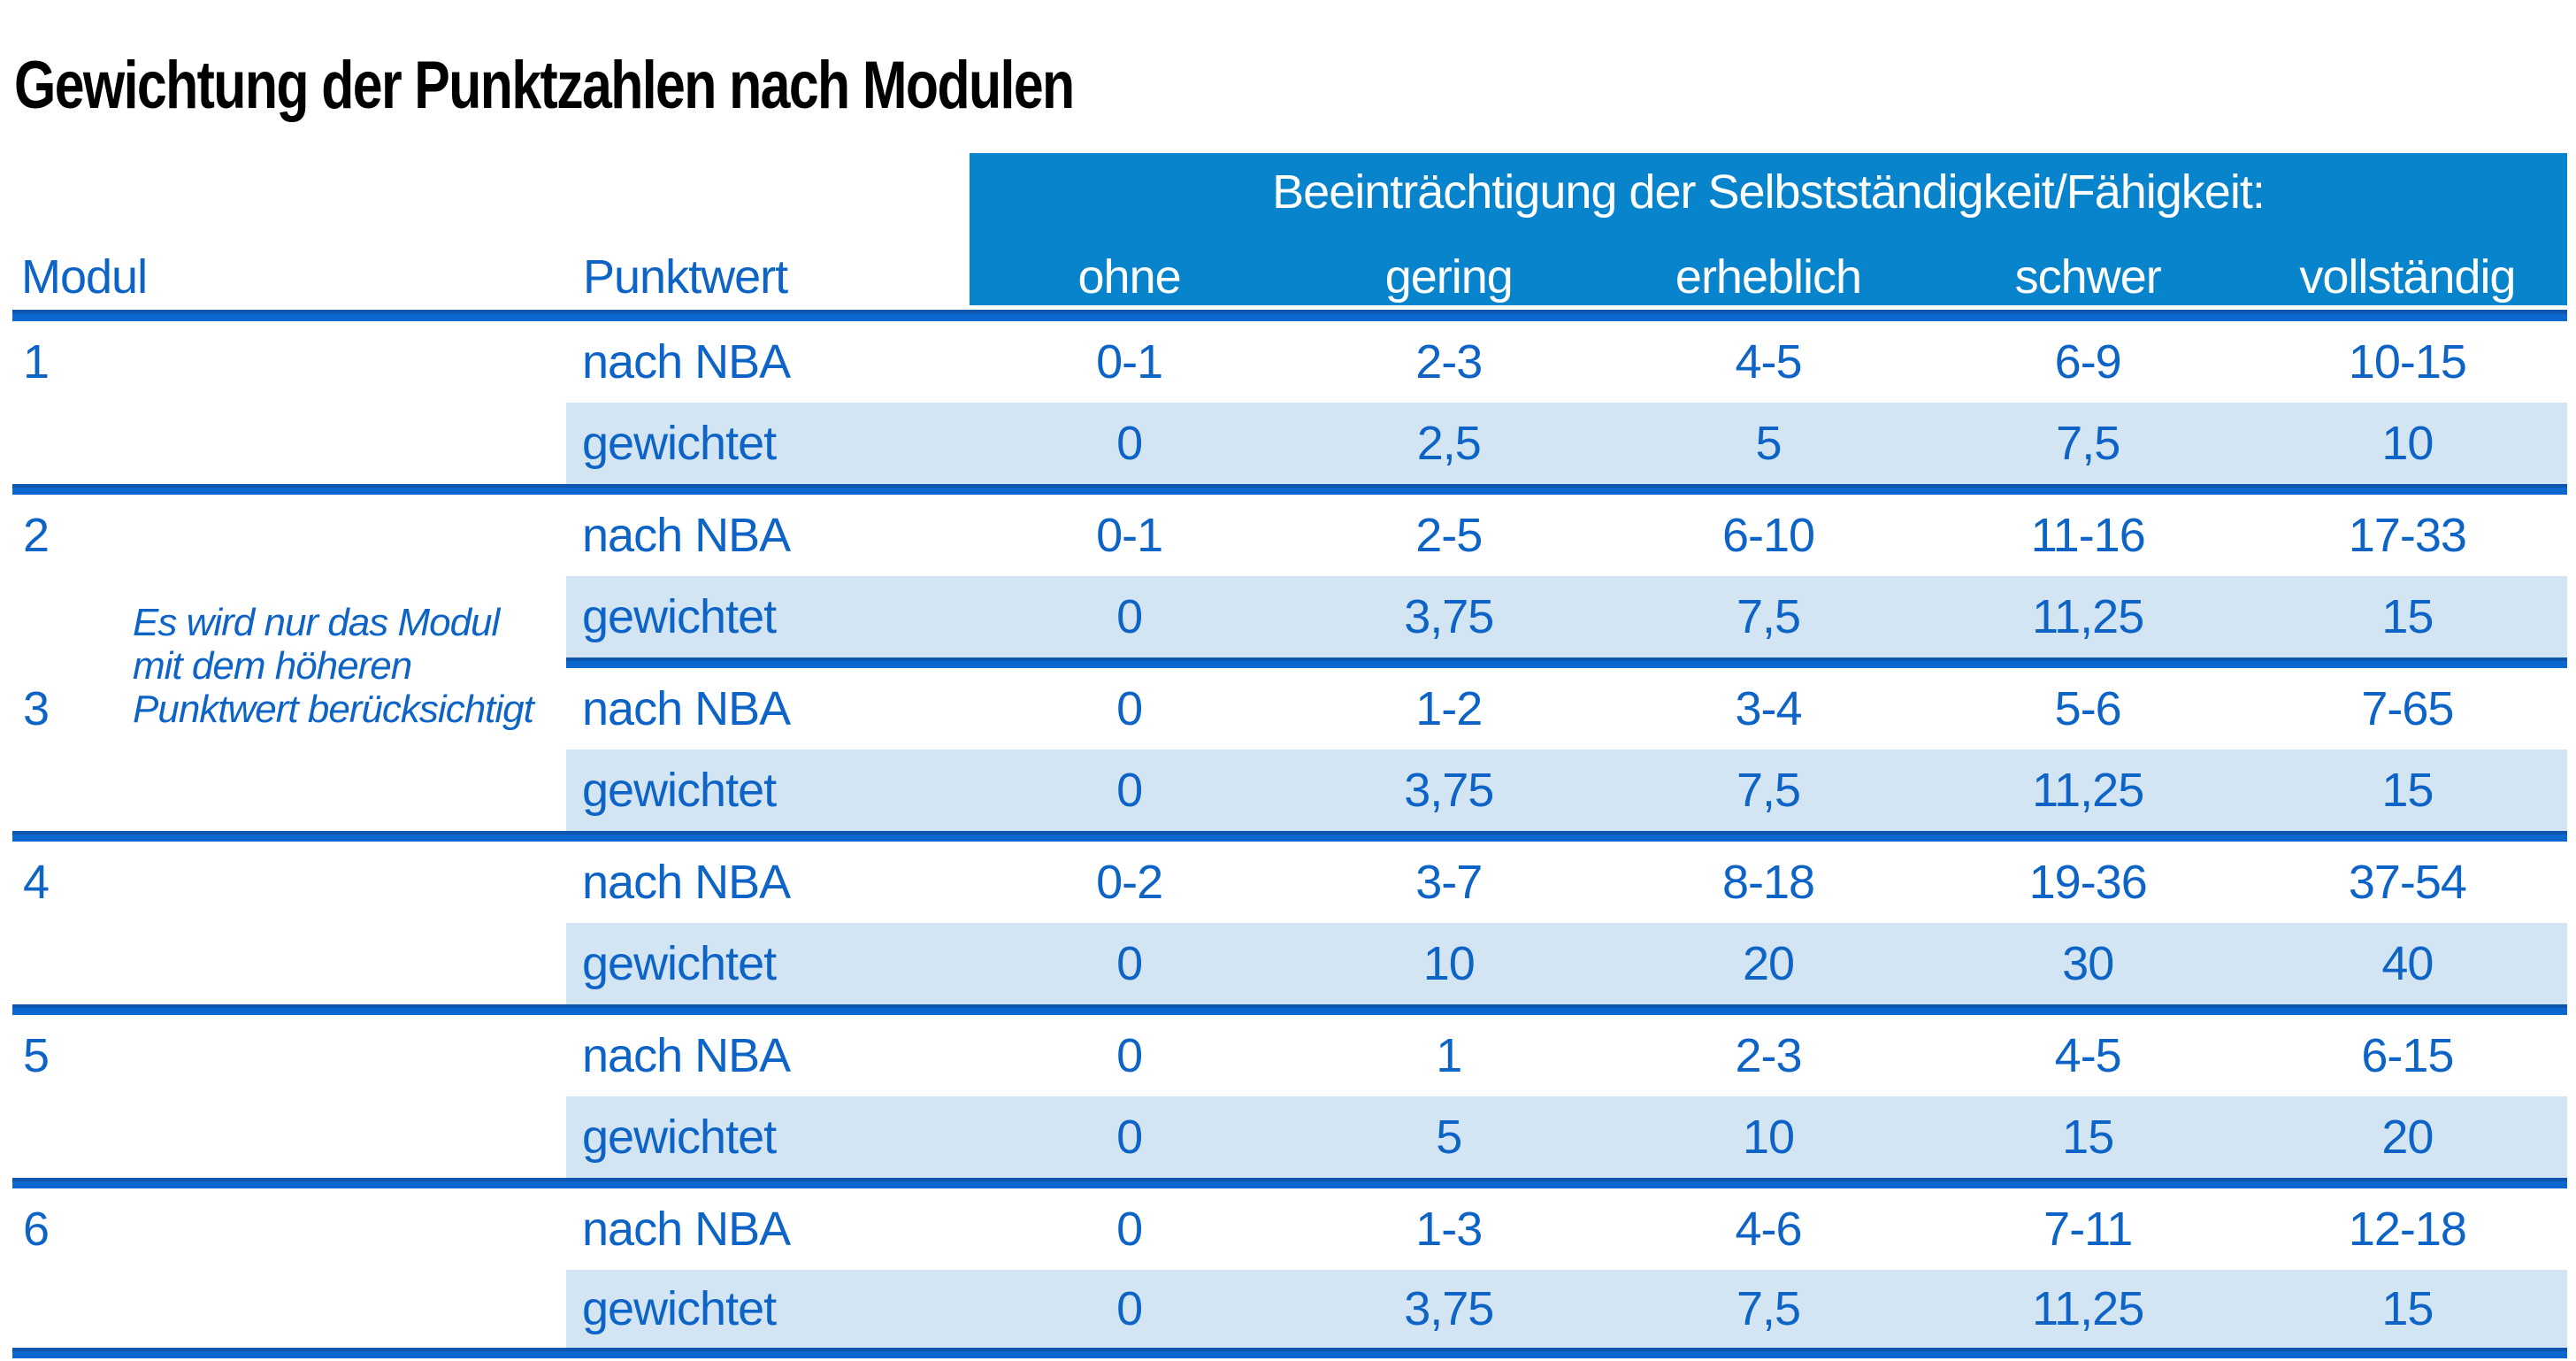 Image resolution: width=2576 pixels, height=1361 pixels. Describe the element at coordinates (2407, 1055) in the screenshot. I see `value-cell: 6-15` at that location.